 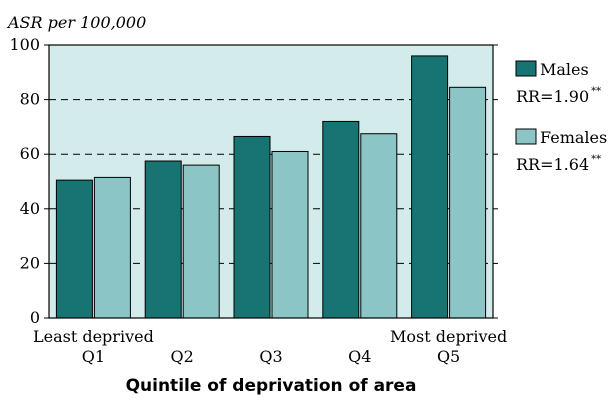 What do you see at coordinates (30, 208) in the screenshot?
I see `y-tick-label: 40` at bounding box center [30, 208].